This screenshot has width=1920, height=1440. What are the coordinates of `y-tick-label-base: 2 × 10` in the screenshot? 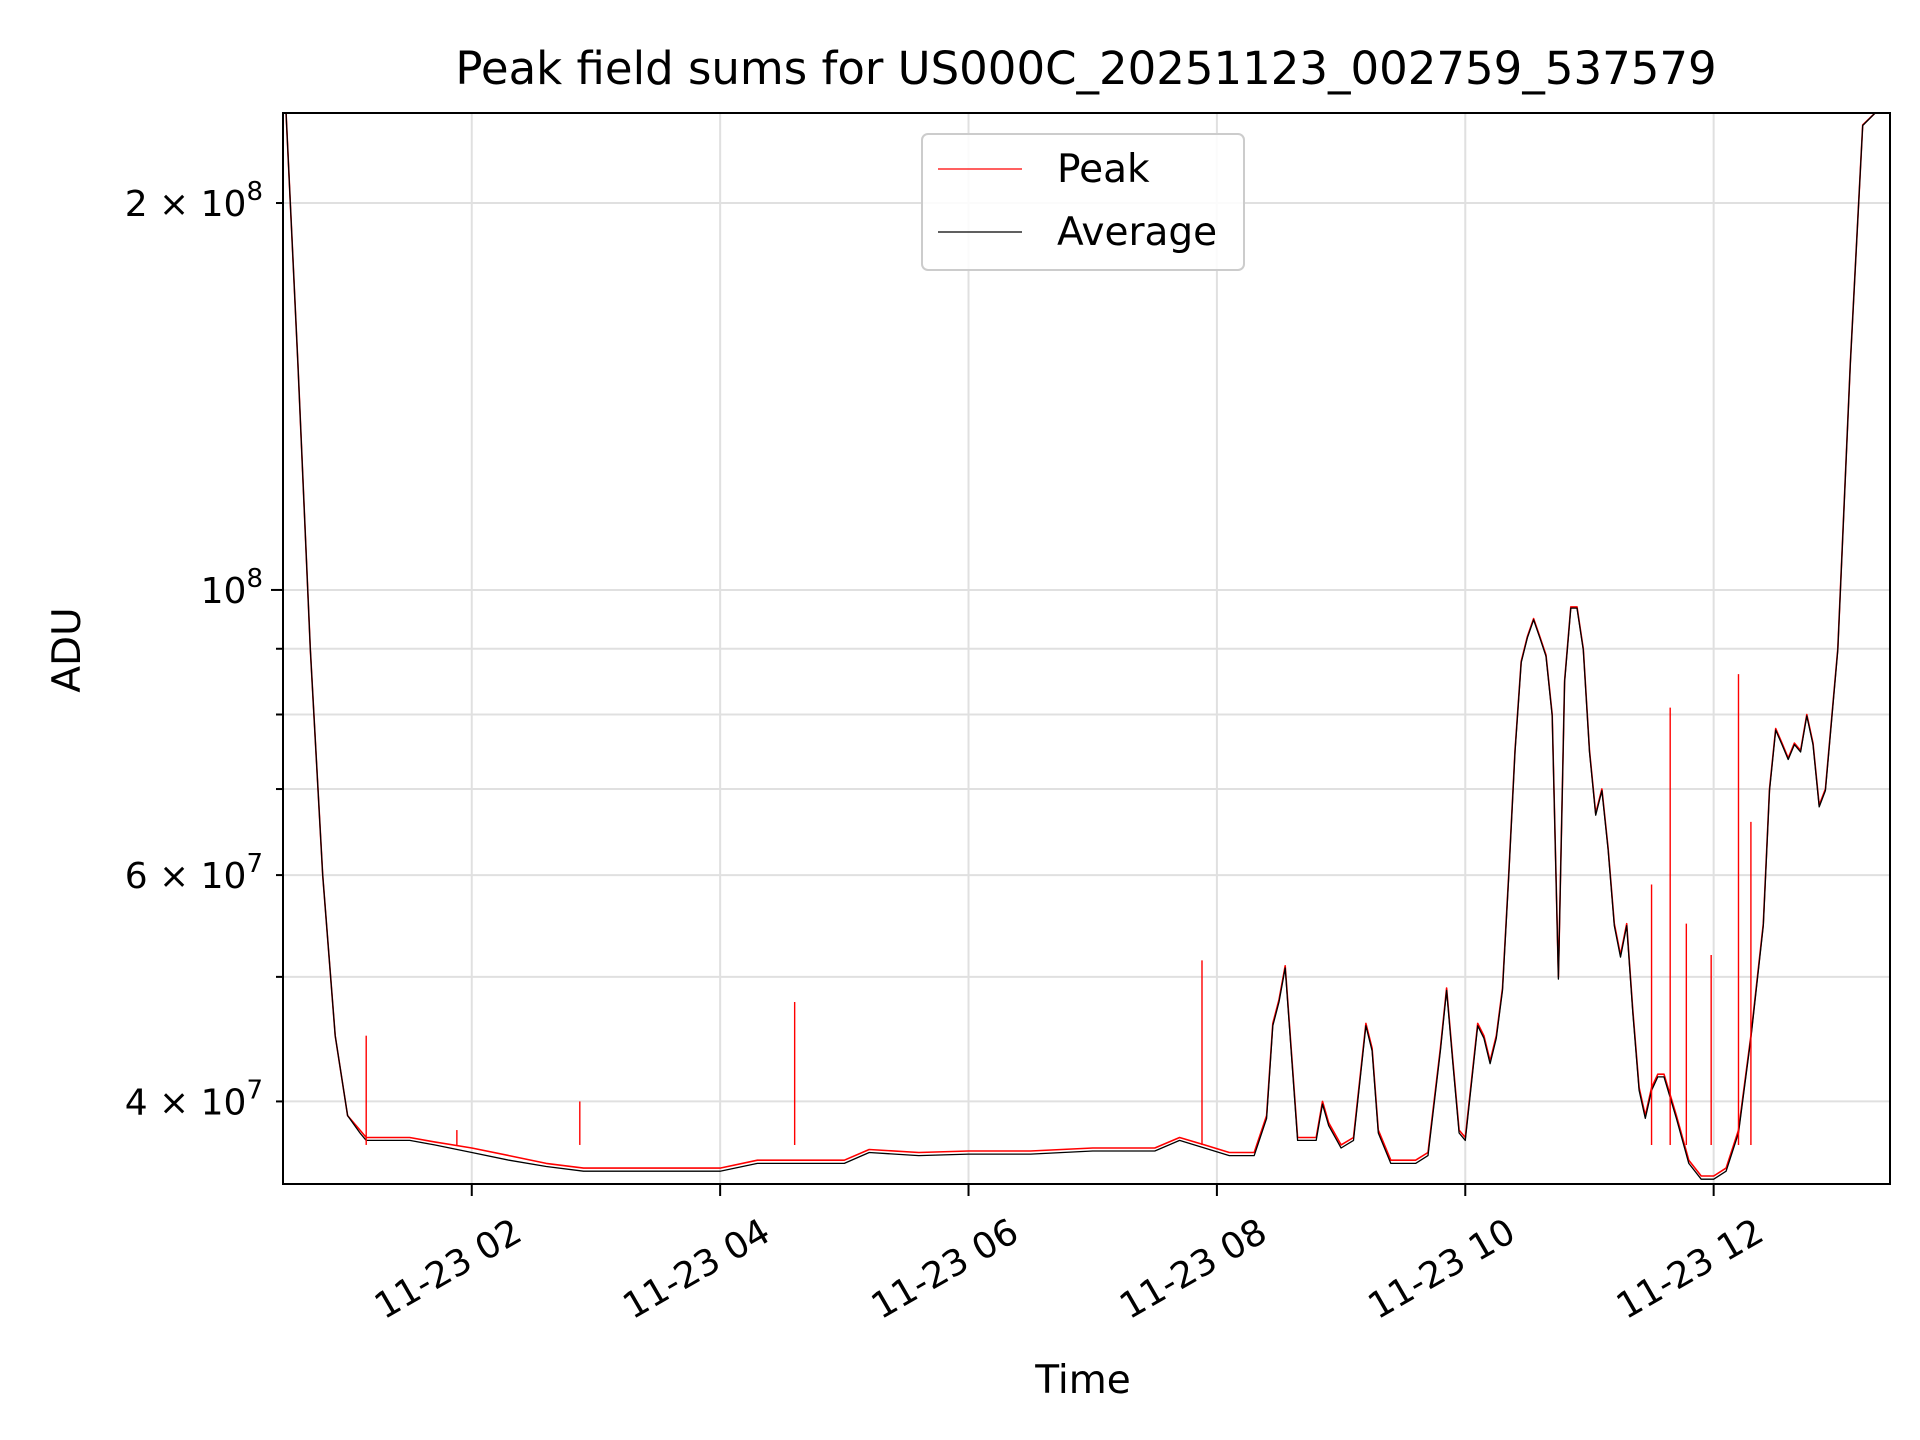 It's located at (186, 204).